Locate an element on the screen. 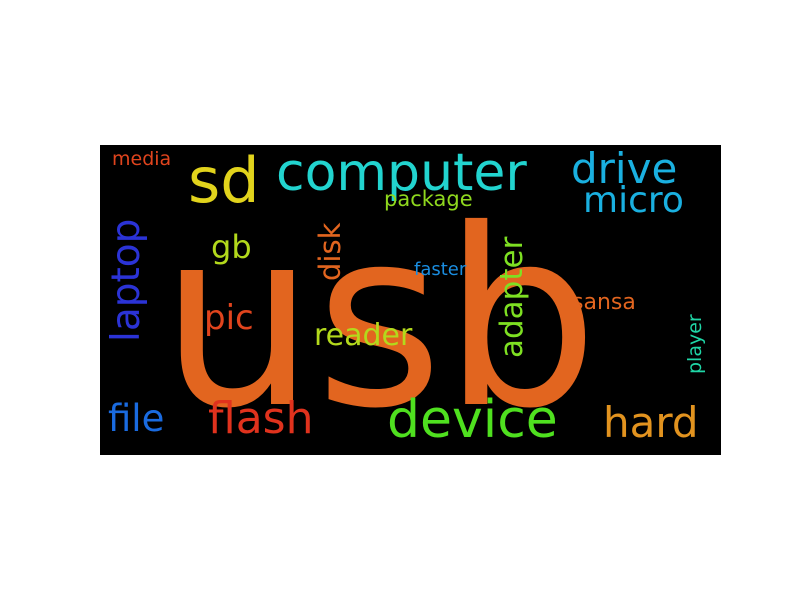  word-player: player is located at coordinates (695, 344).